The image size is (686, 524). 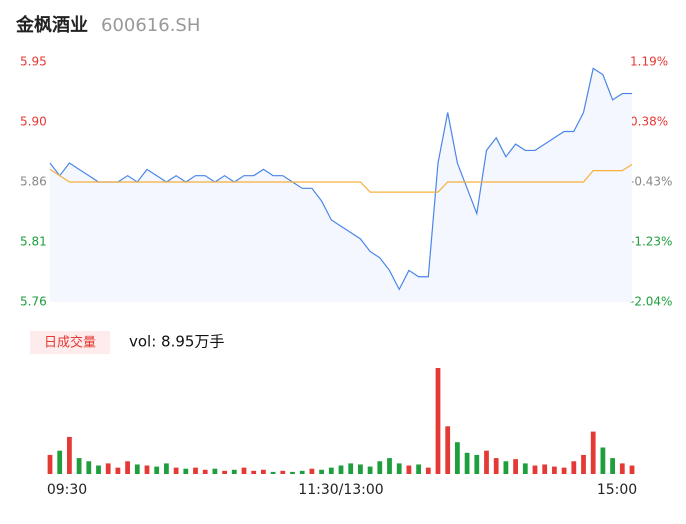 What do you see at coordinates (651, 302) in the screenshot?
I see `y2-tick-label: -2.04%` at bounding box center [651, 302].